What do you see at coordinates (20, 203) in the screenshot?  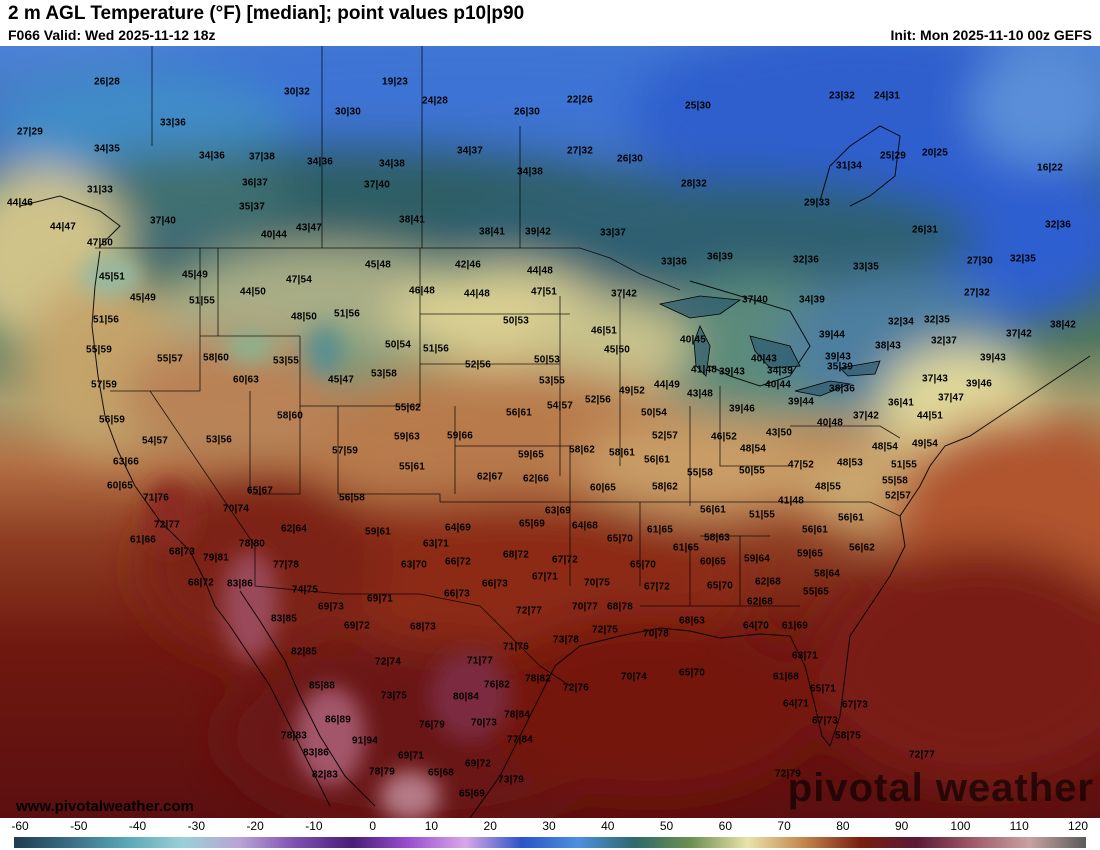 I see `point-value-label: 44|46` at bounding box center [20, 203].